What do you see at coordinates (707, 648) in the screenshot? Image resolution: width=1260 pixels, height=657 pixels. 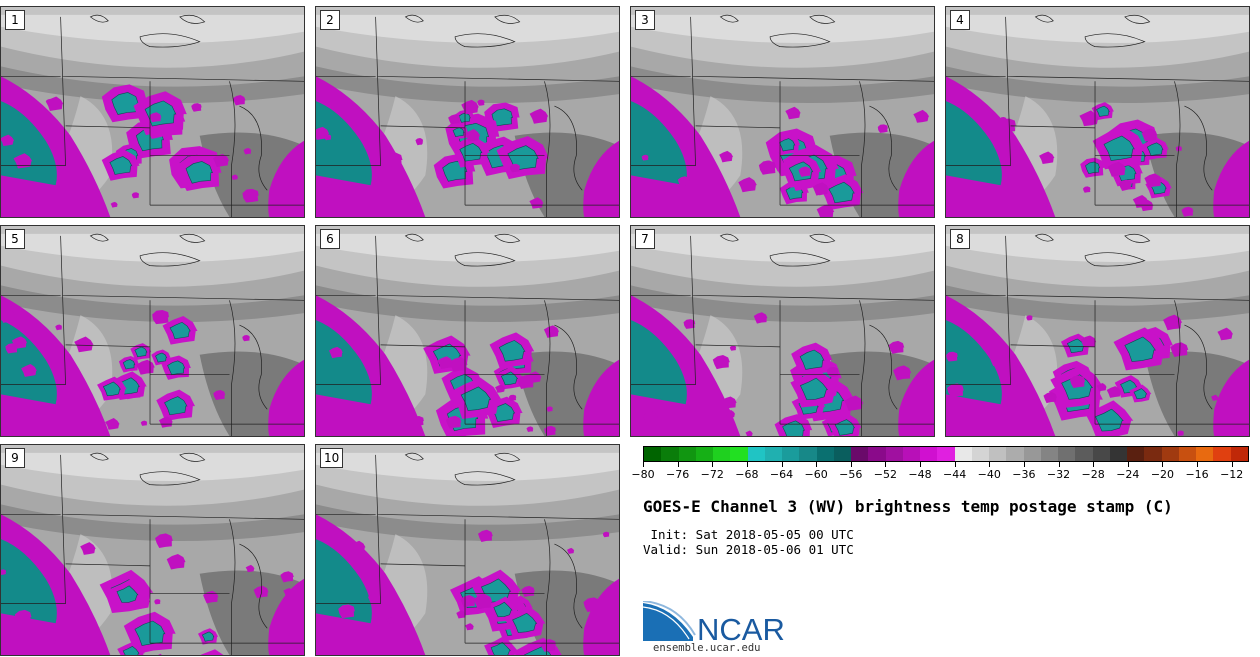 I see `logo-url: ensemble.ucar.edu` at bounding box center [707, 648].